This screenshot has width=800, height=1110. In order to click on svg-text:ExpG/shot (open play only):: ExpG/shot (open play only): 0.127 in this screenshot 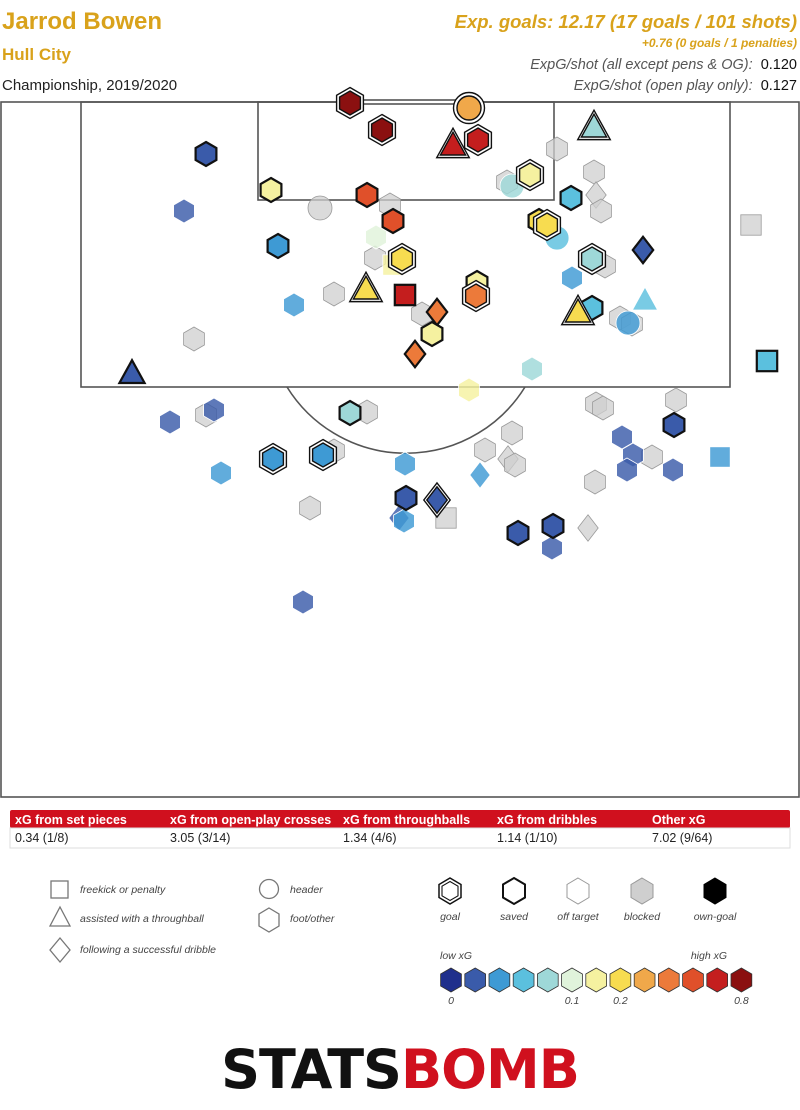, I will do `click(685, 86)`.